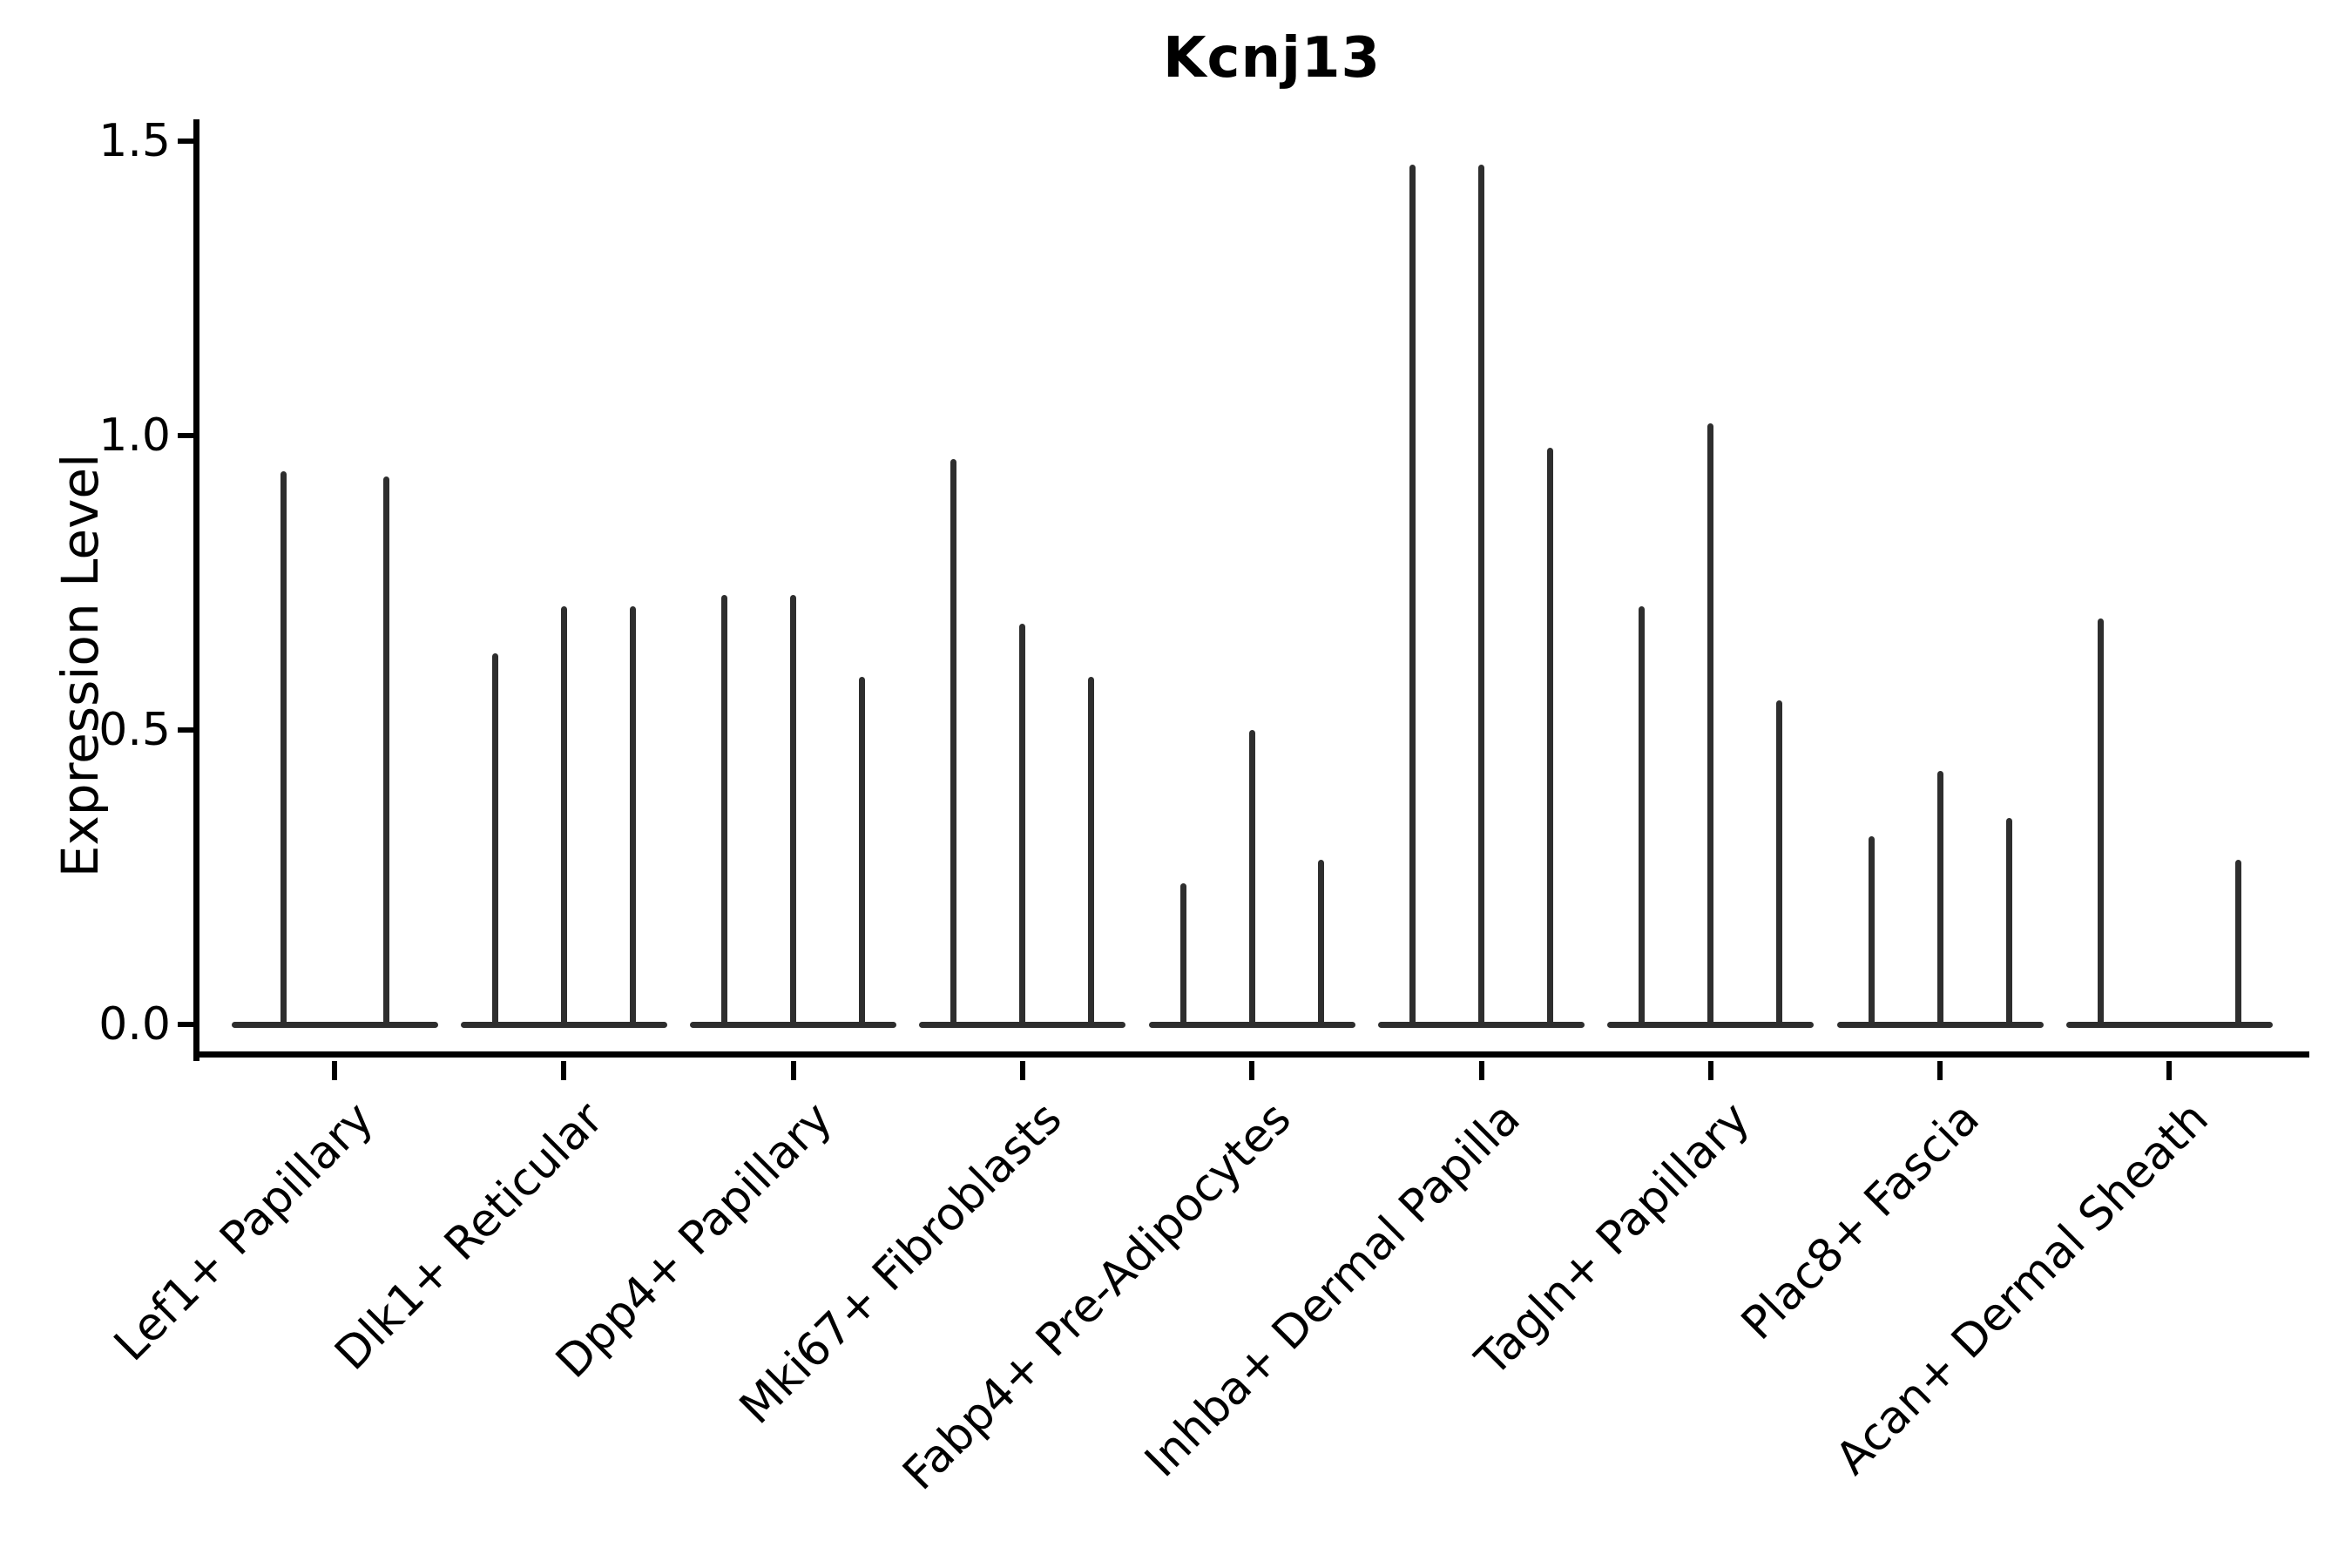  I want to click on y-axis-spine, so click(196, 590).